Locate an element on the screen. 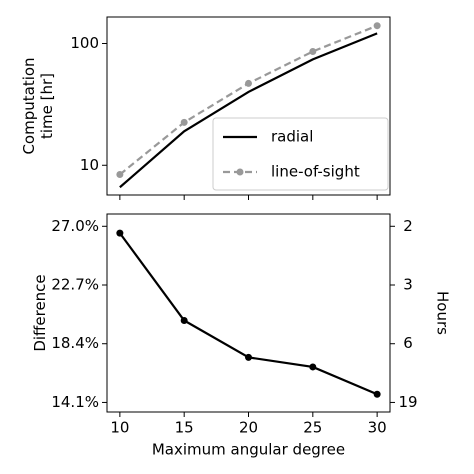 This screenshot has width=474, height=474. y-axis-label: Computationtime [hr] is located at coordinates (38, 105).